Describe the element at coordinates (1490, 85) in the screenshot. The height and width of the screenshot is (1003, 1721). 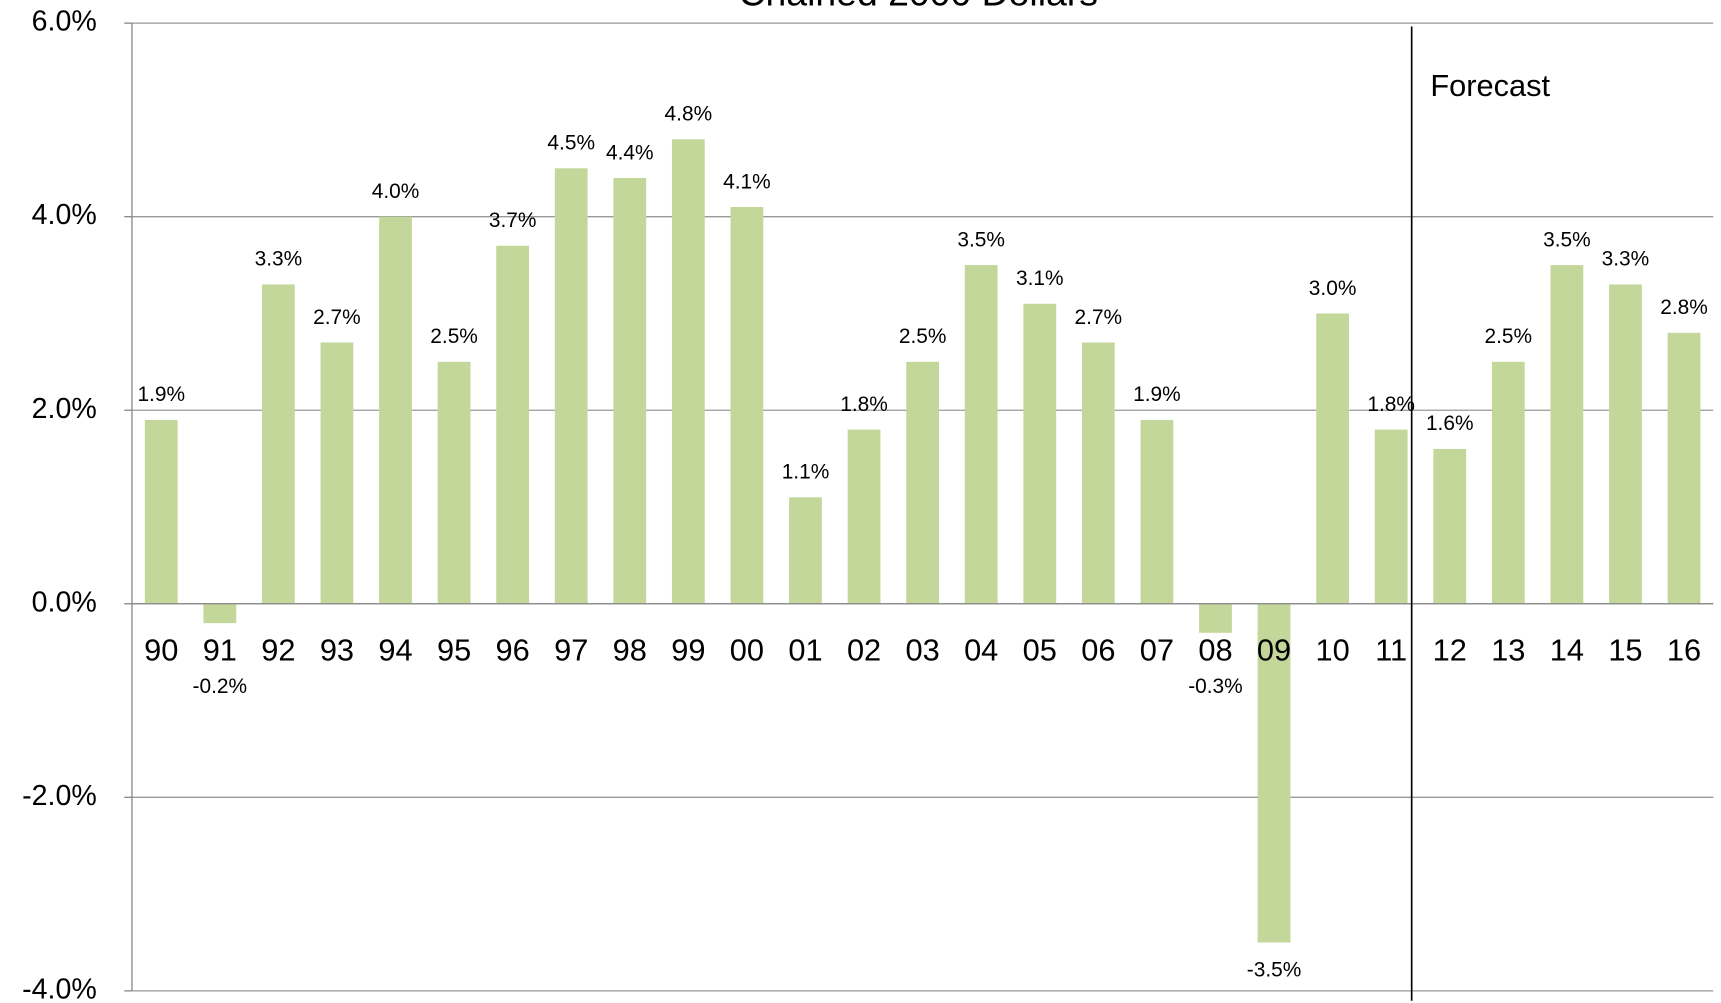
I see `forecast-label: Forecast` at that location.